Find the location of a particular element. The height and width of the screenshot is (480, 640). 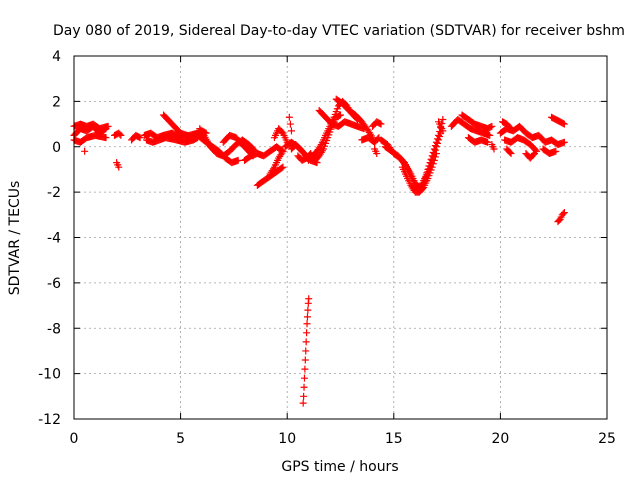

x-tick-label: 0 is located at coordinates (74, 439).